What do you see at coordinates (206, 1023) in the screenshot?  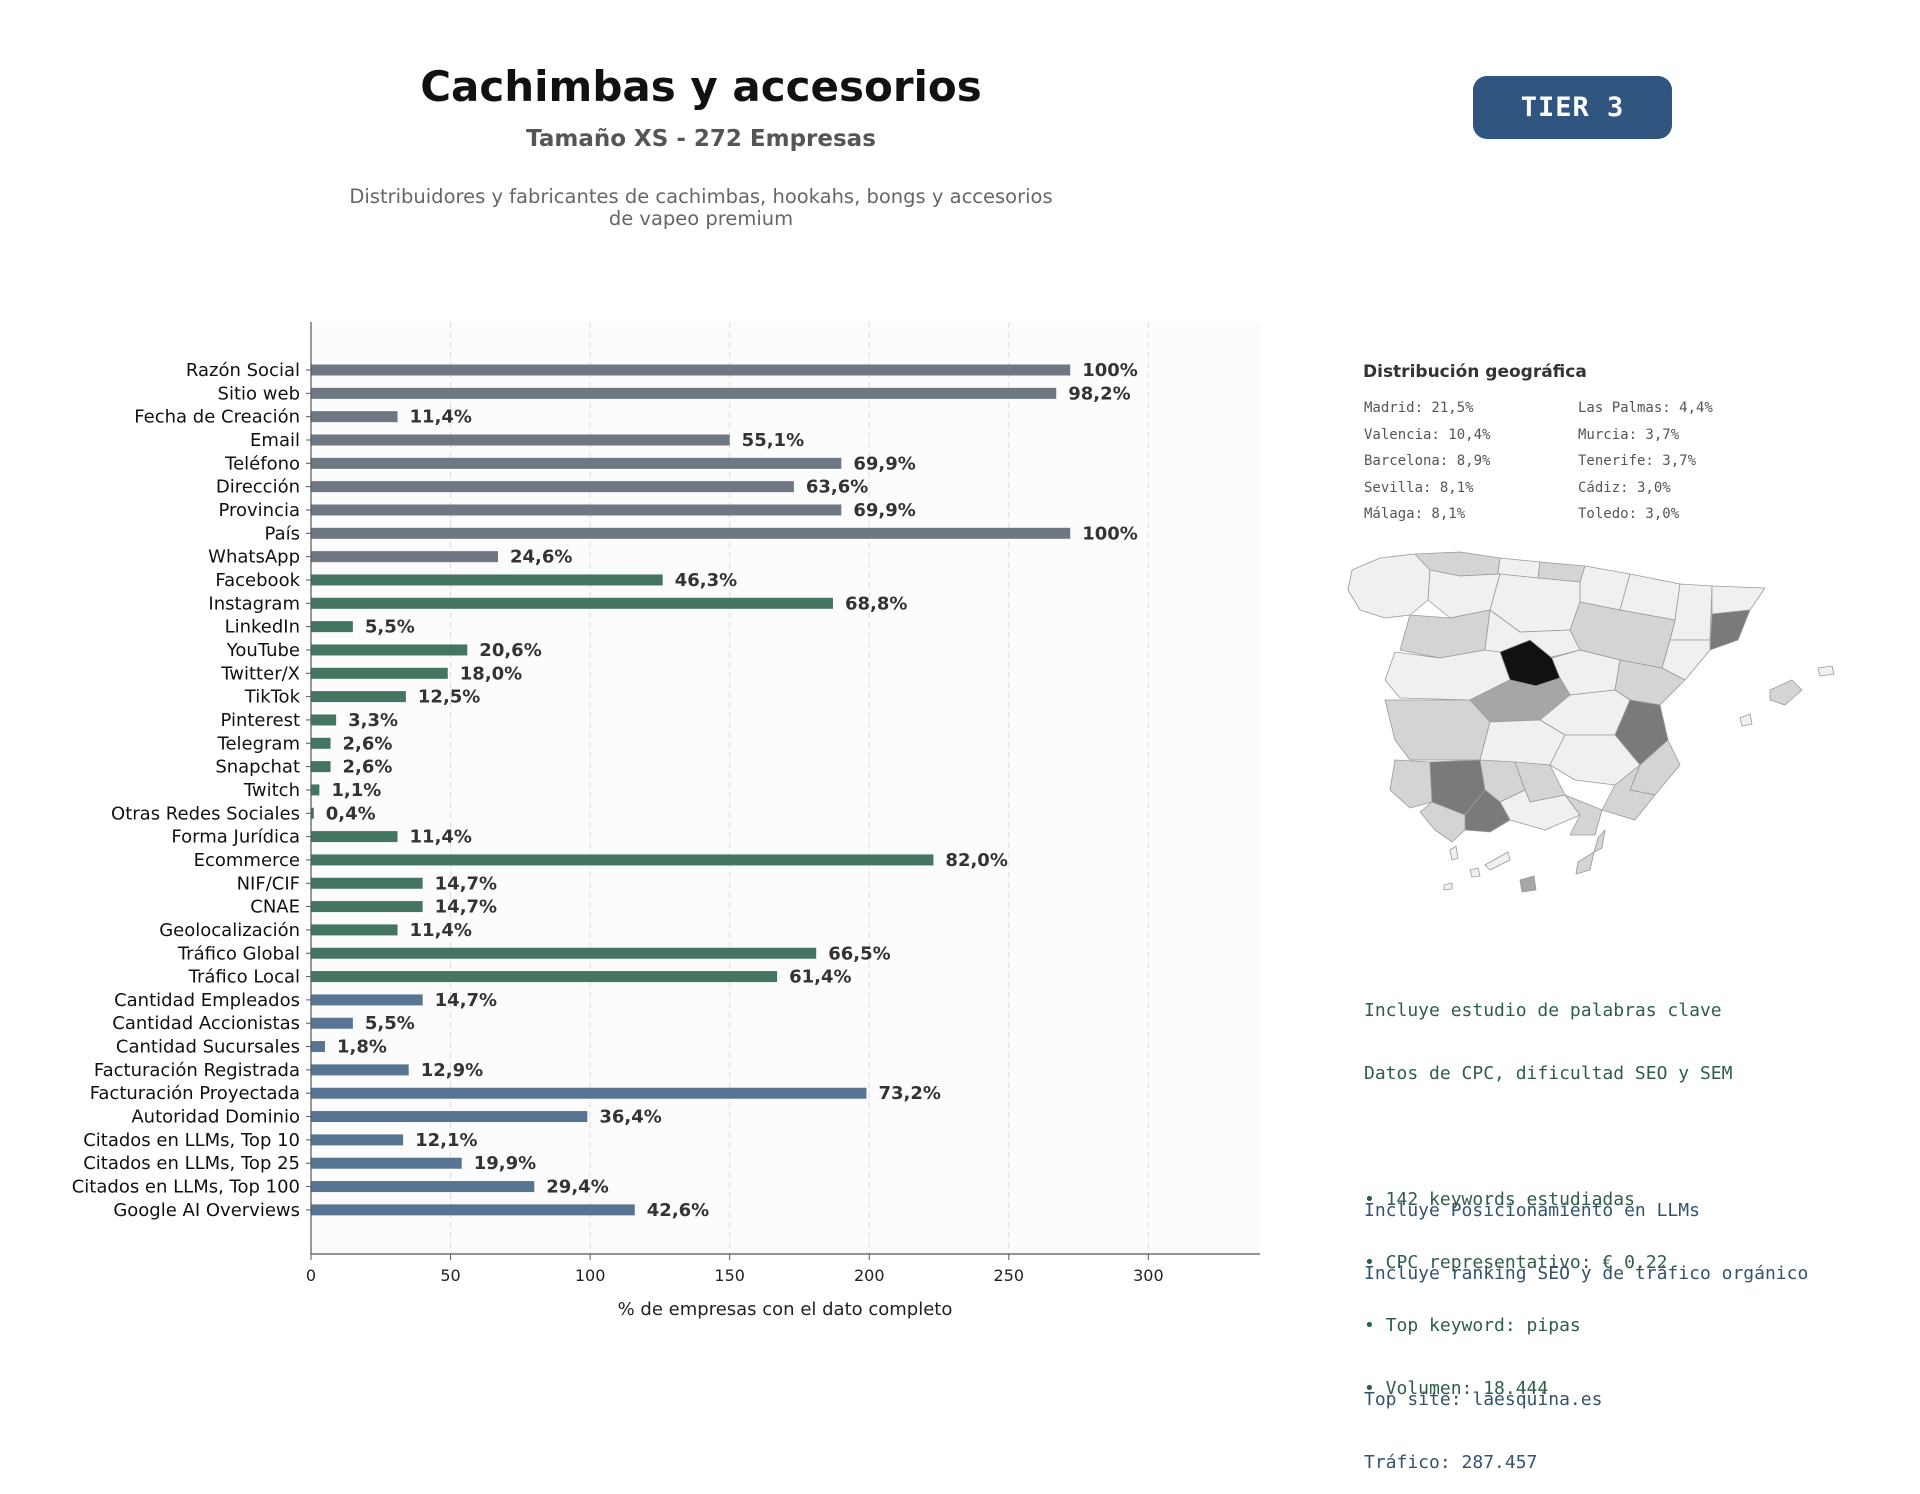 I see `category-label: Cantidad Accionistas` at bounding box center [206, 1023].